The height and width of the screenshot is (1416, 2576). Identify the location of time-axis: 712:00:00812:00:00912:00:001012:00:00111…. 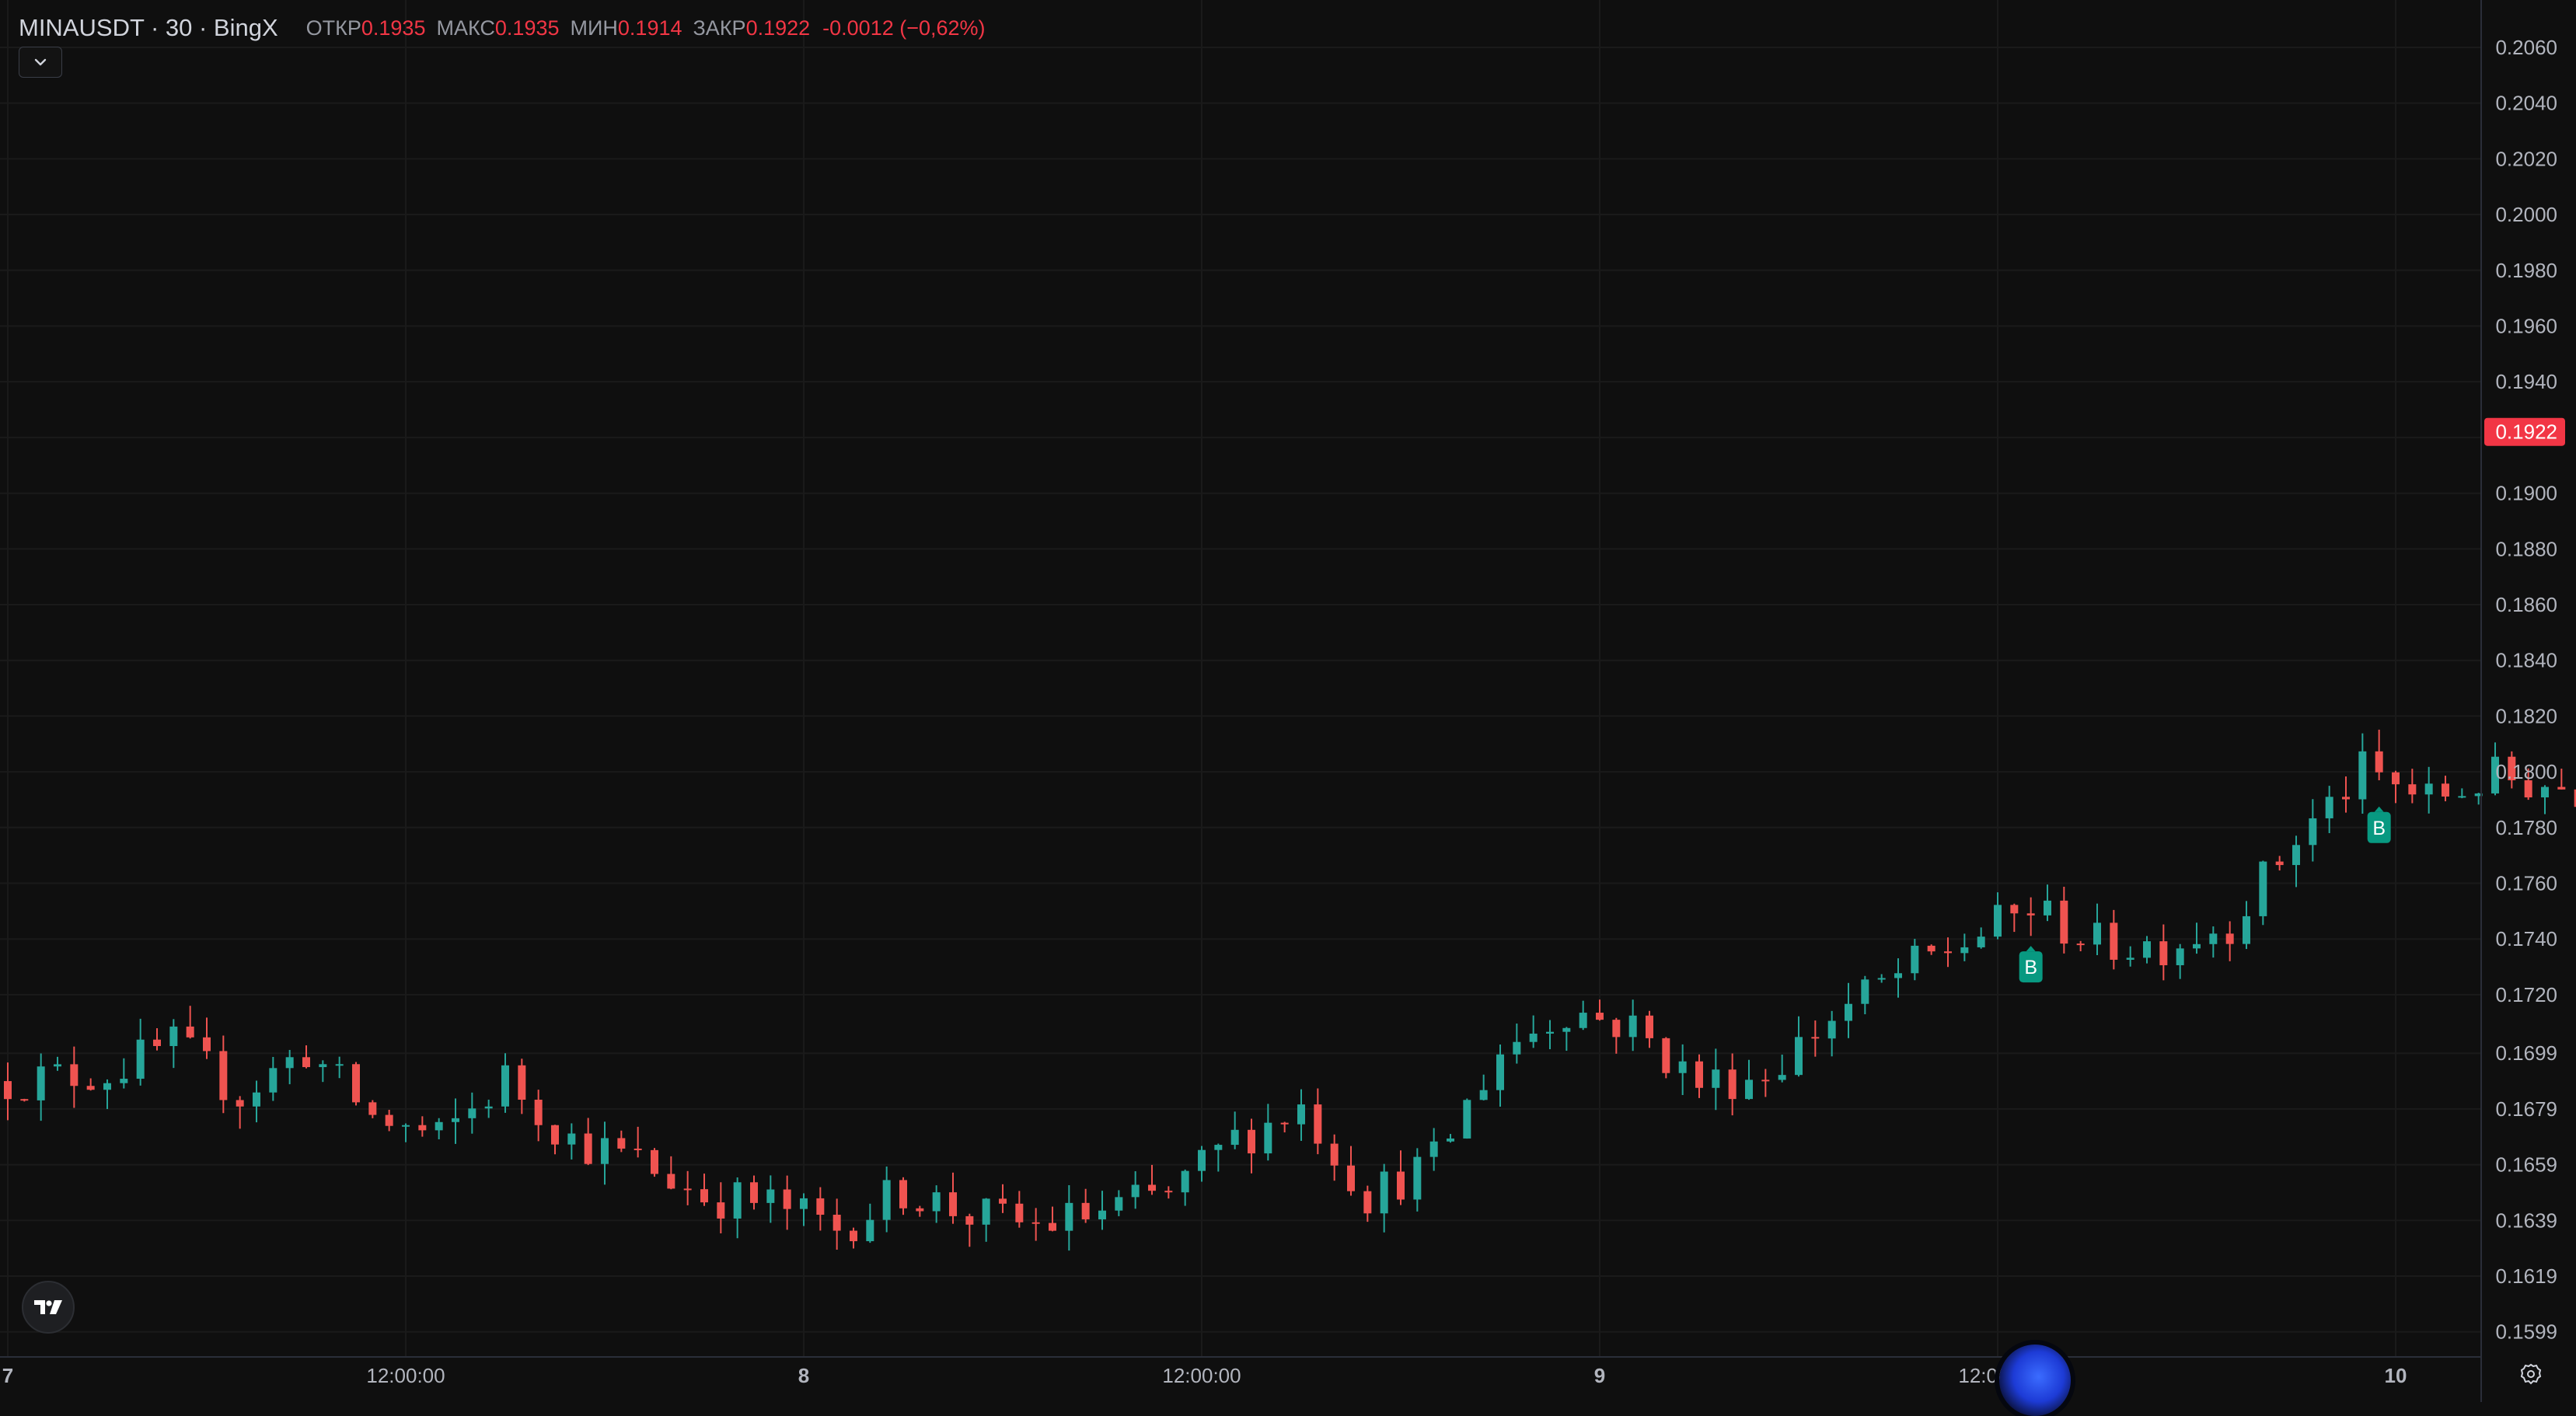
(1204, 1375).